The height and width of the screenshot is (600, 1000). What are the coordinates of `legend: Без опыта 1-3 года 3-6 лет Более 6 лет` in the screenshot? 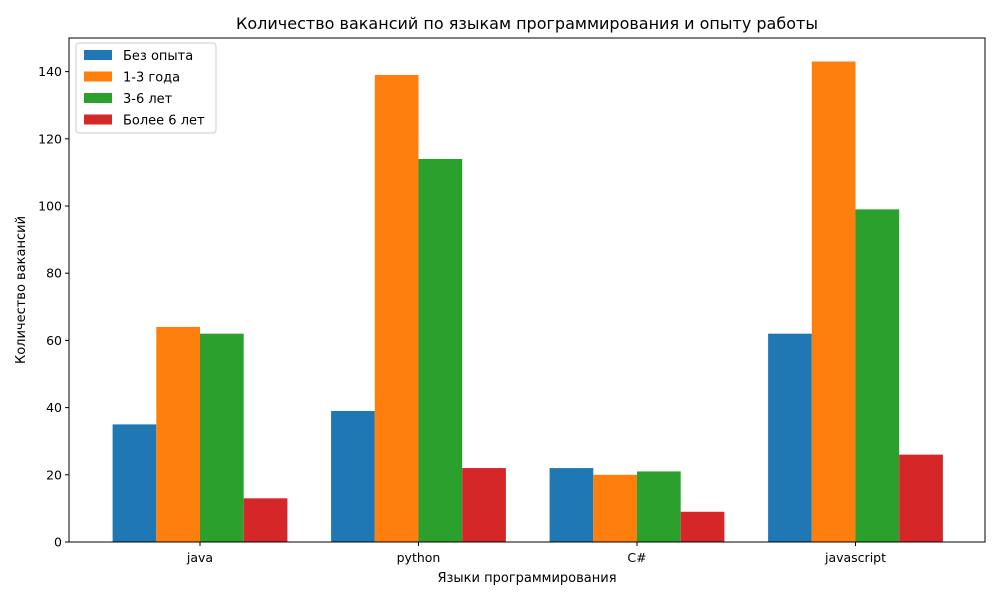 It's located at (146, 88).